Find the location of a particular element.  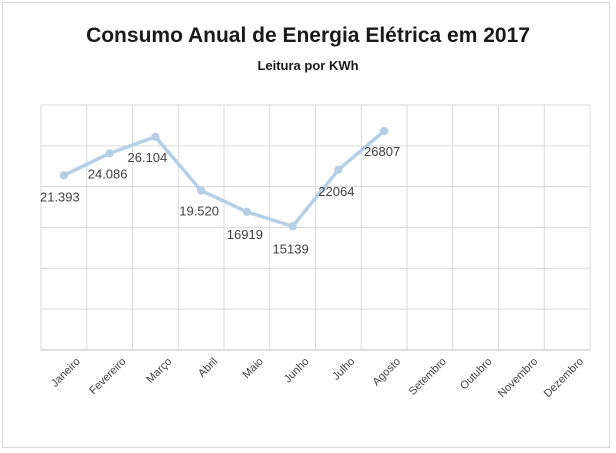

x-tick-label: Fevereiro is located at coordinates (107, 376).